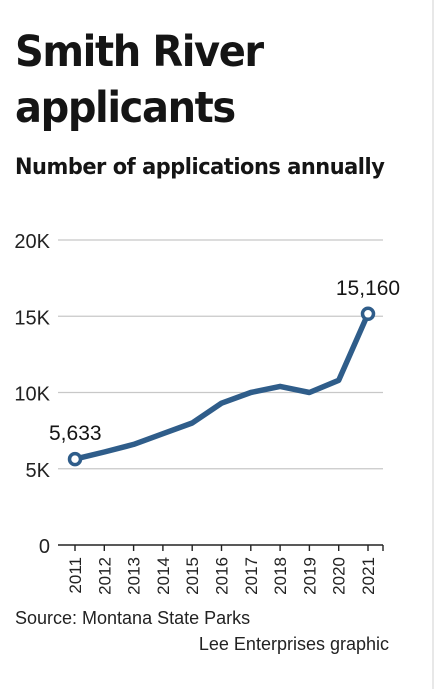 Image resolution: width=439 pixels, height=689 pixels. I want to click on data-label: 15,160, so click(368, 288).